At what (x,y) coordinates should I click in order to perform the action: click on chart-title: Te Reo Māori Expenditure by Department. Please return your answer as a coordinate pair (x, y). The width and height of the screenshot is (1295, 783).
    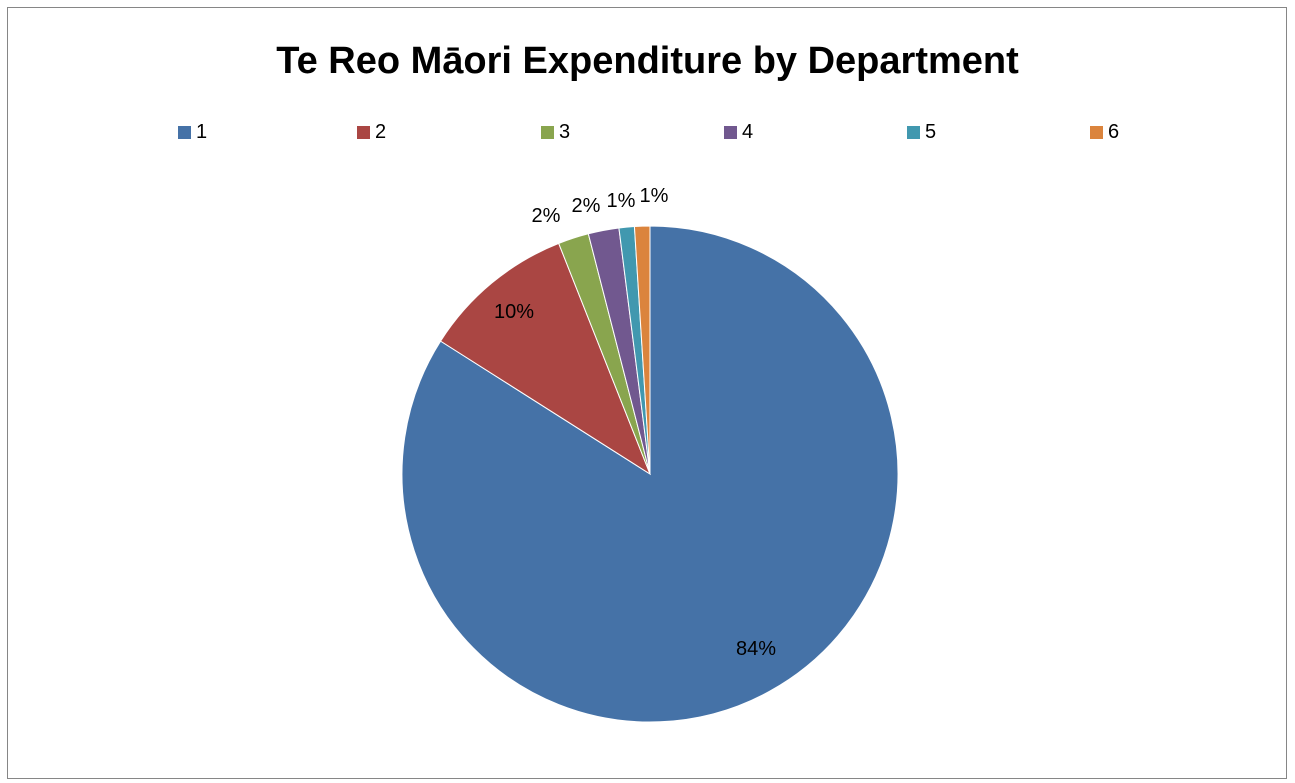
    Looking at the image, I should click on (647, 61).